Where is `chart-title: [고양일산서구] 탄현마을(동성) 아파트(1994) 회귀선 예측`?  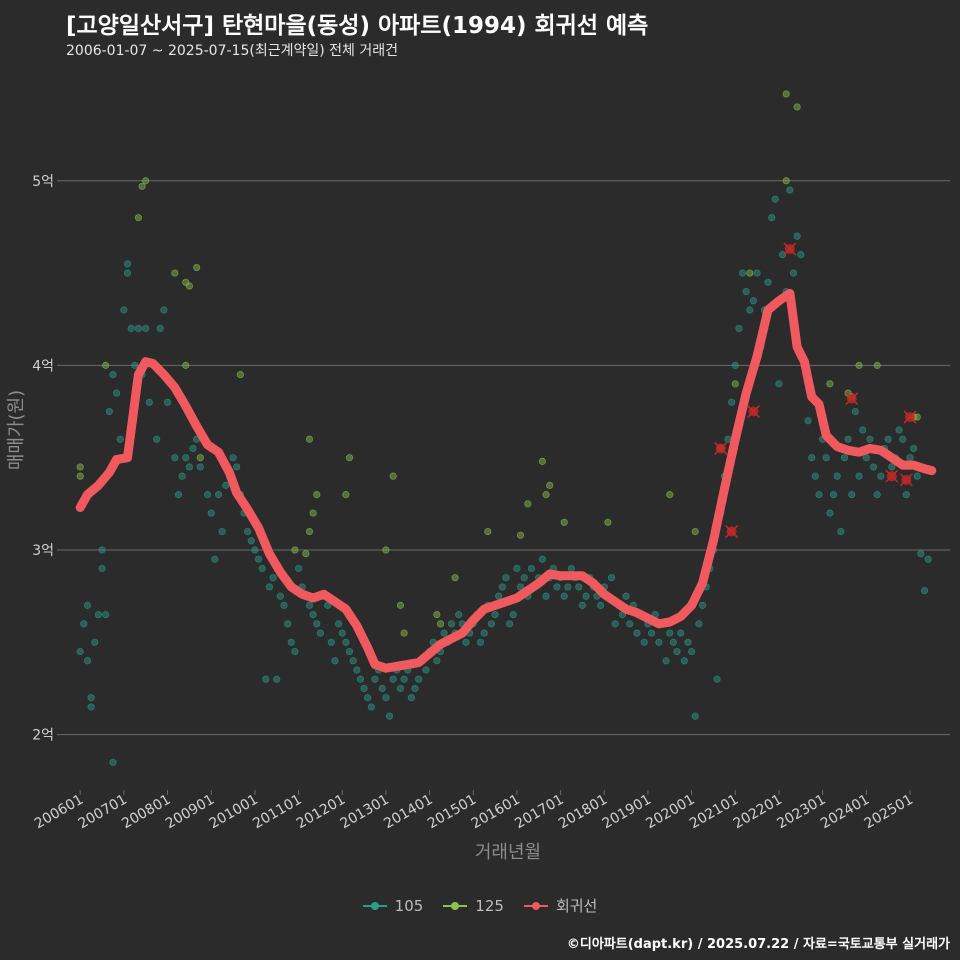
chart-title: [고양일산서구] 탄현마을(동성) 아파트(1994) 회귀선 예측 is located at coordinates (357, 26).